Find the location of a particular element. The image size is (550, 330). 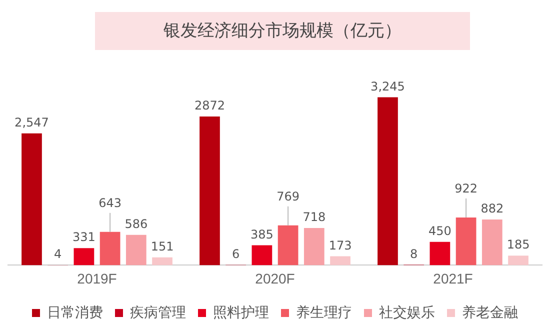

data-label: 2872 is located at coordinates (210, 105).